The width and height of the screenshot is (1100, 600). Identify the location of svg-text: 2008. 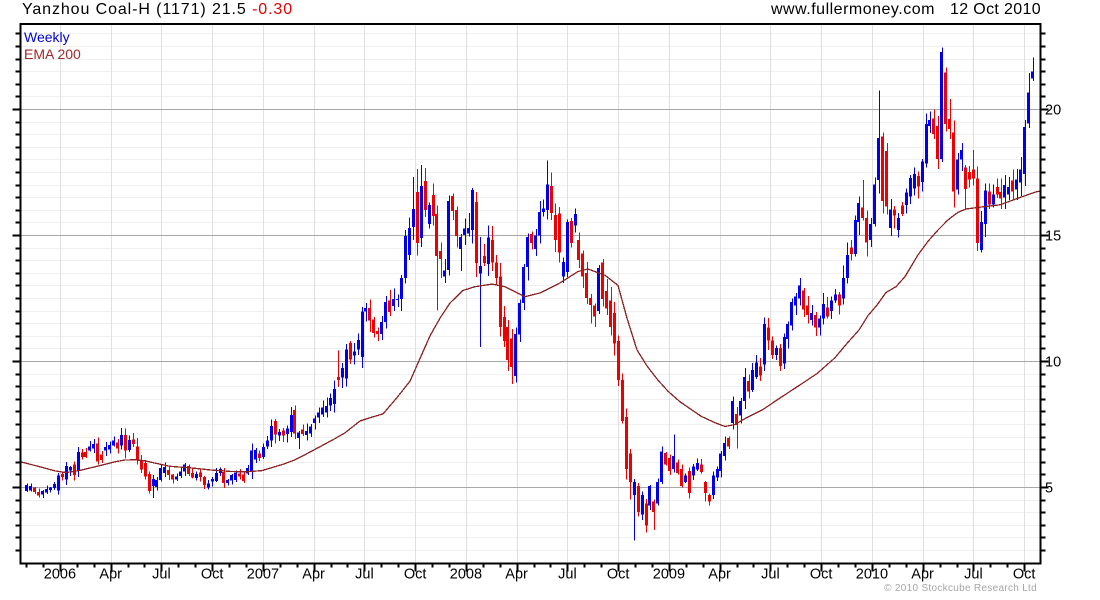
(466, 575).